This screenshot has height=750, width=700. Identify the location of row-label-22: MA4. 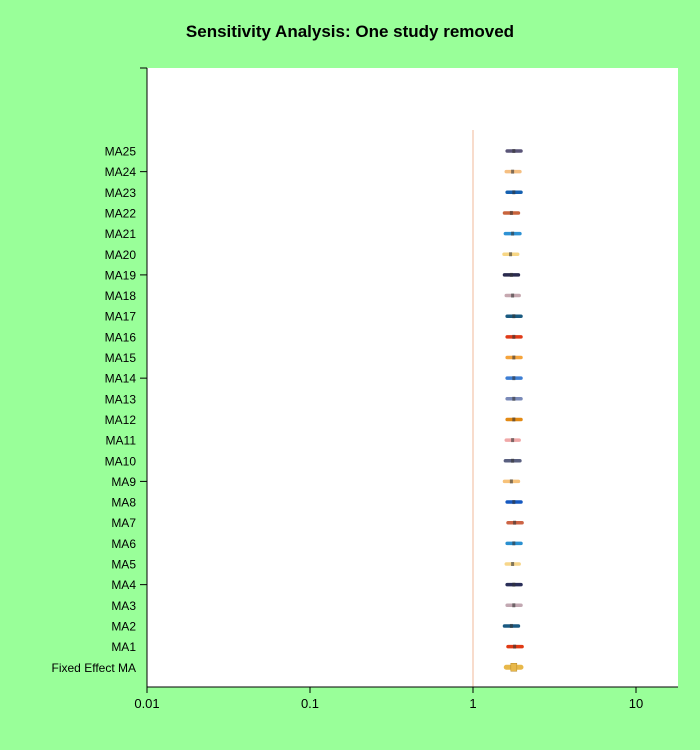
(123, 585).